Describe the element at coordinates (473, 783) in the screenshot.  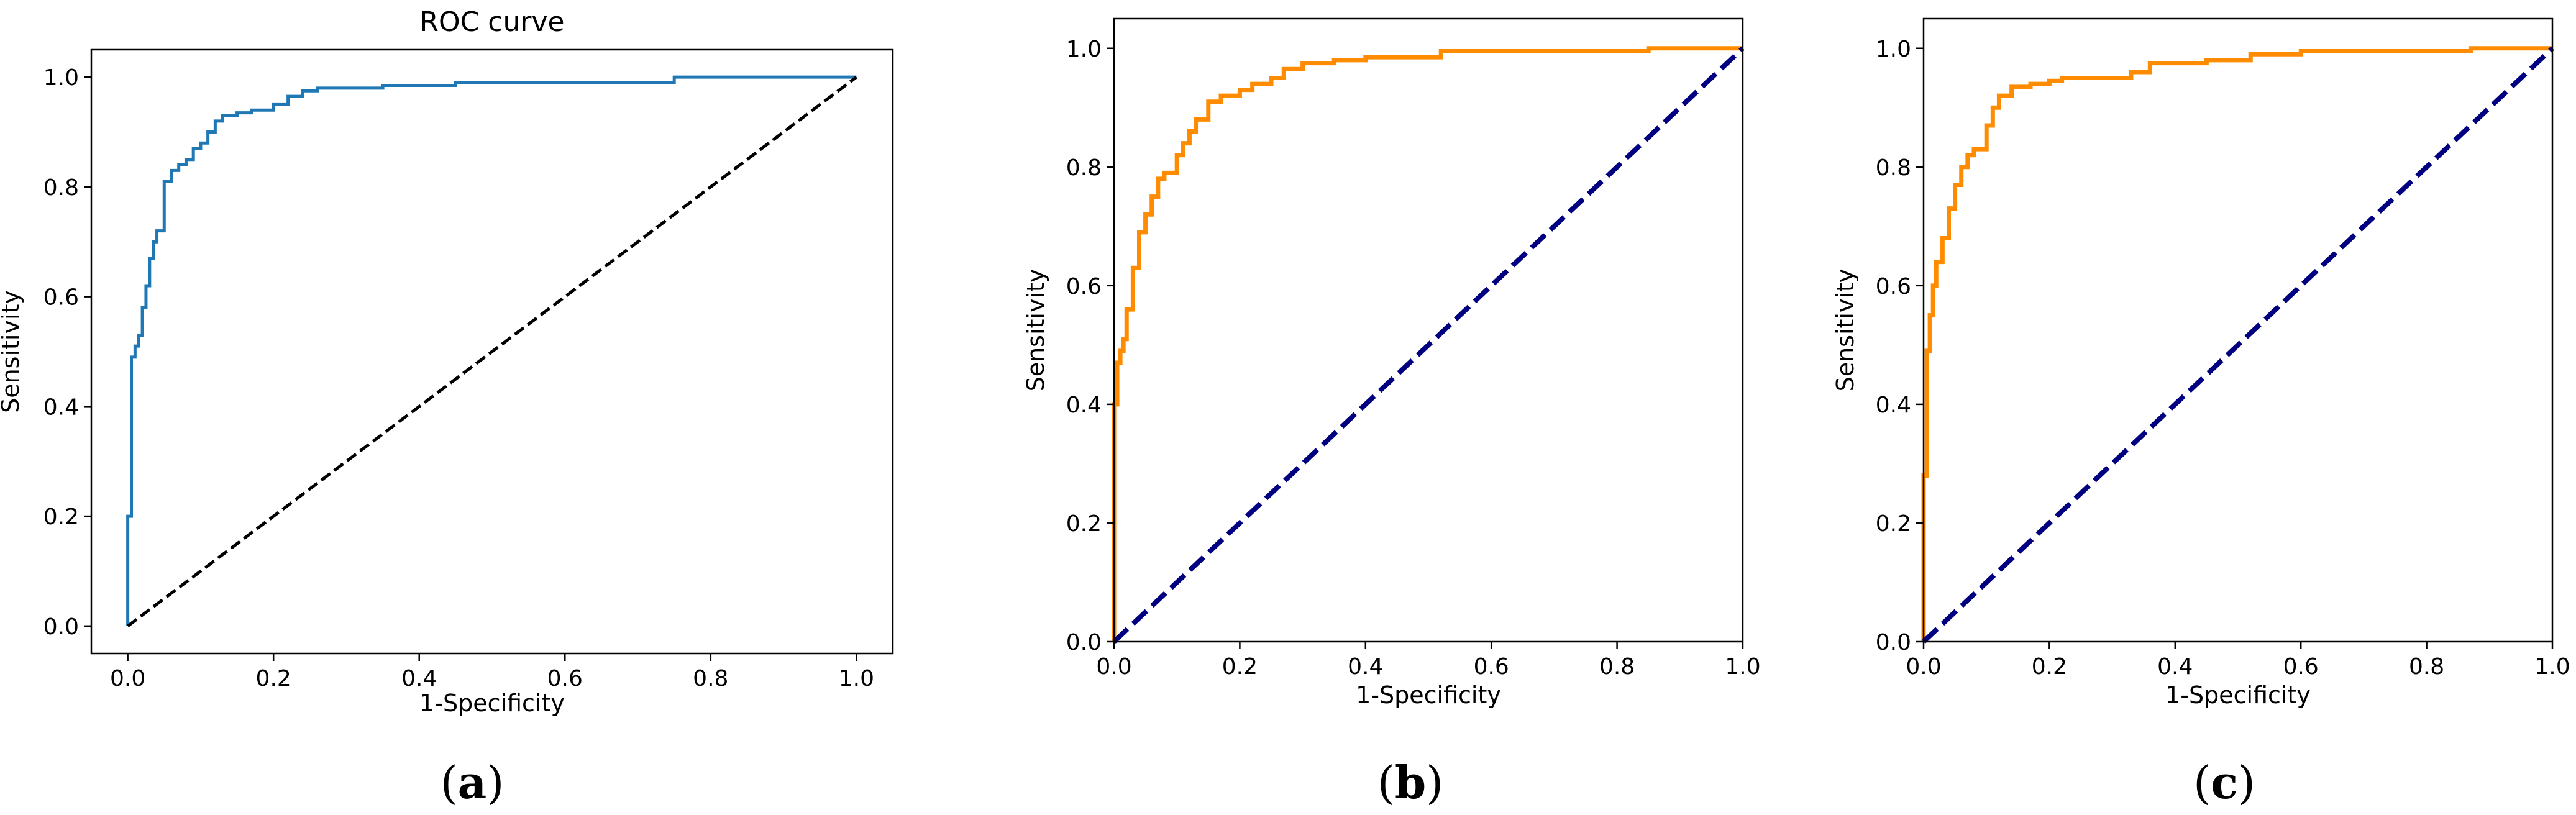
I see `panel-caption: (a)` at that location.